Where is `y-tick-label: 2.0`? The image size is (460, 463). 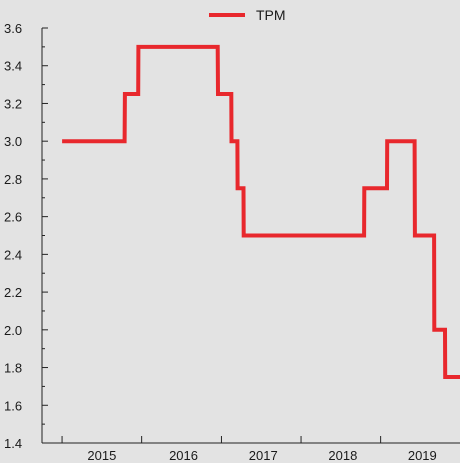 y-tick-label: 2.0 is located at coordinates (13, 330).